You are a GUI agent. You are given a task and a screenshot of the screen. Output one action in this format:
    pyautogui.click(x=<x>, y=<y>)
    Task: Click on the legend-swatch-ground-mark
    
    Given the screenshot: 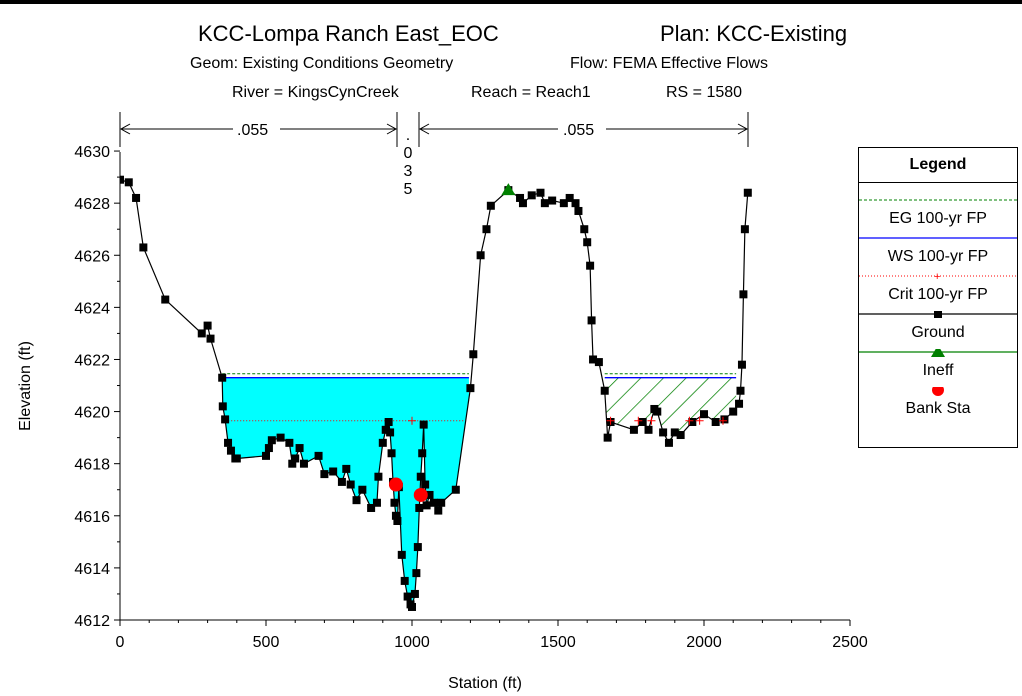 What is the action you would take?
    pyautogui.click(x=938, y=314)
    